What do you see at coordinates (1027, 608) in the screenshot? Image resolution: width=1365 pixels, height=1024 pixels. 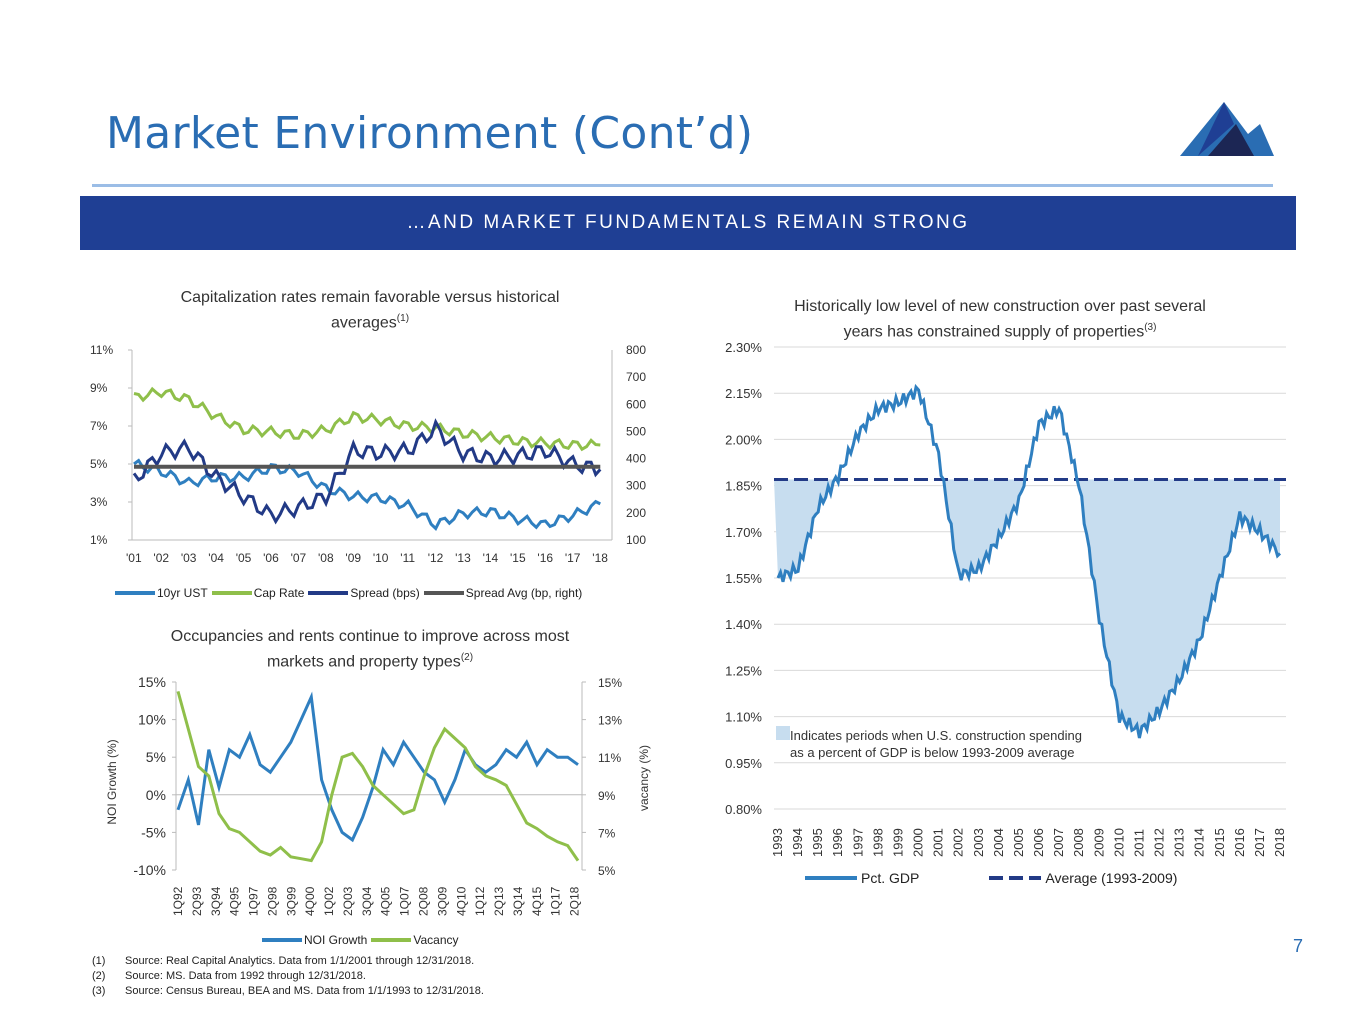 I see `below-average-shading` at bounding box center [1027, 608].